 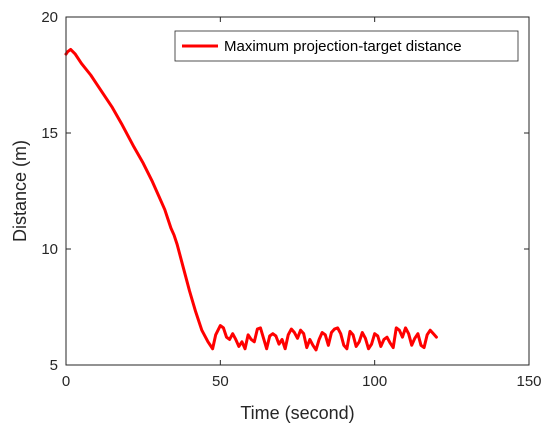 What do you see at coordinates (343, 46) in the screenshot?
I see `legend-entry-label: Maximum projection-target distance` at bounding box center [343, 46].